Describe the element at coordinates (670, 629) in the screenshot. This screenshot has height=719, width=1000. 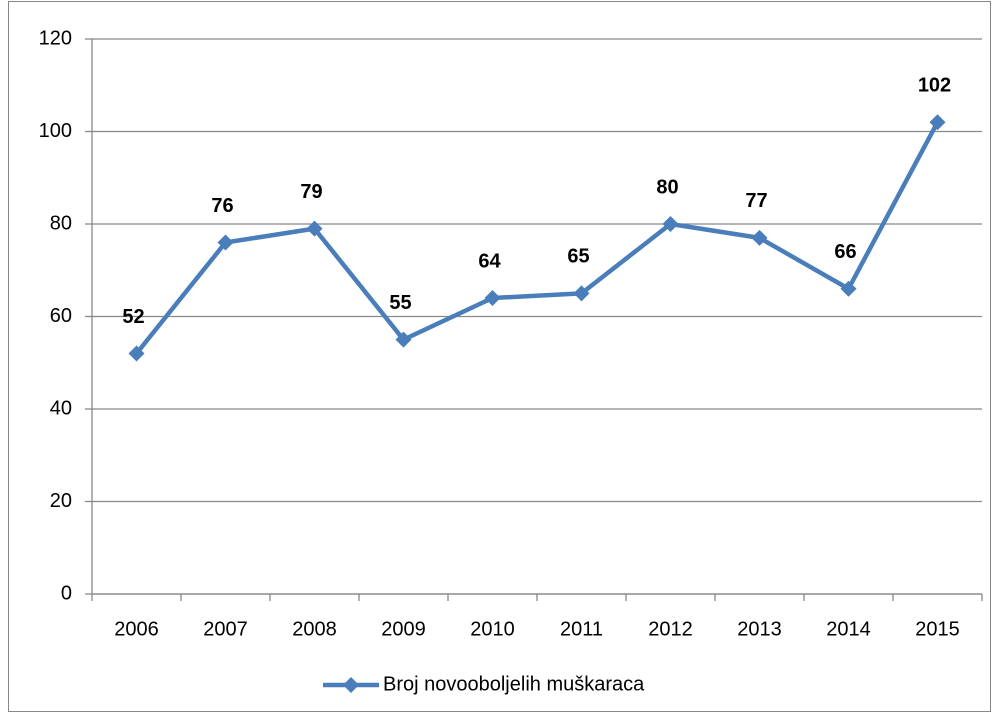
I see `x-tick-label: 2012` at that location.